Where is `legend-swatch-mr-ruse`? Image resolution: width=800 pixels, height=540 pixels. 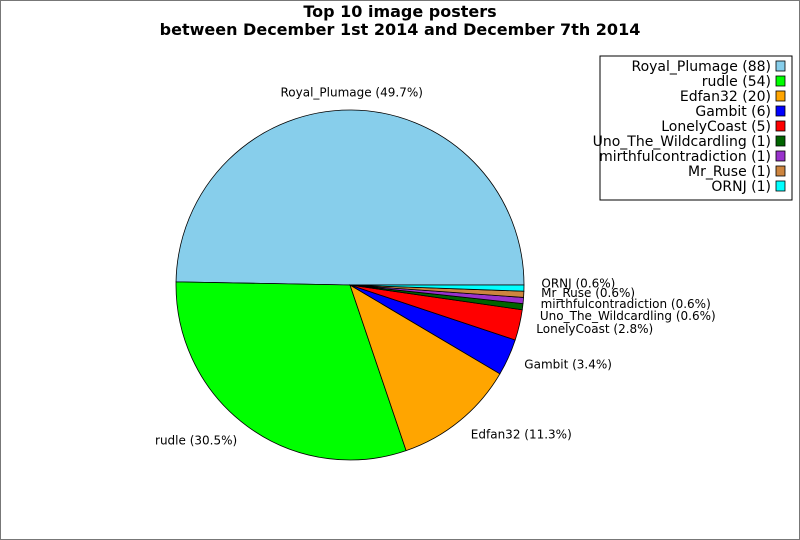
legend-swatch-mr-ruse is located at coordinates (780, 171).